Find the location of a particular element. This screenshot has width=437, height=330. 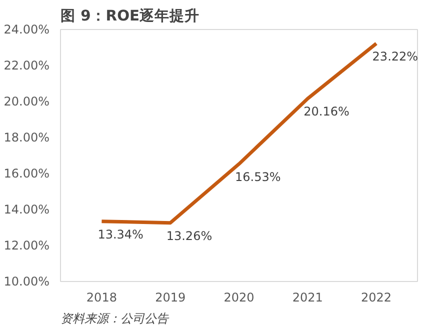

y-tick-label: 24.00% is located at coordinates (27, 29).